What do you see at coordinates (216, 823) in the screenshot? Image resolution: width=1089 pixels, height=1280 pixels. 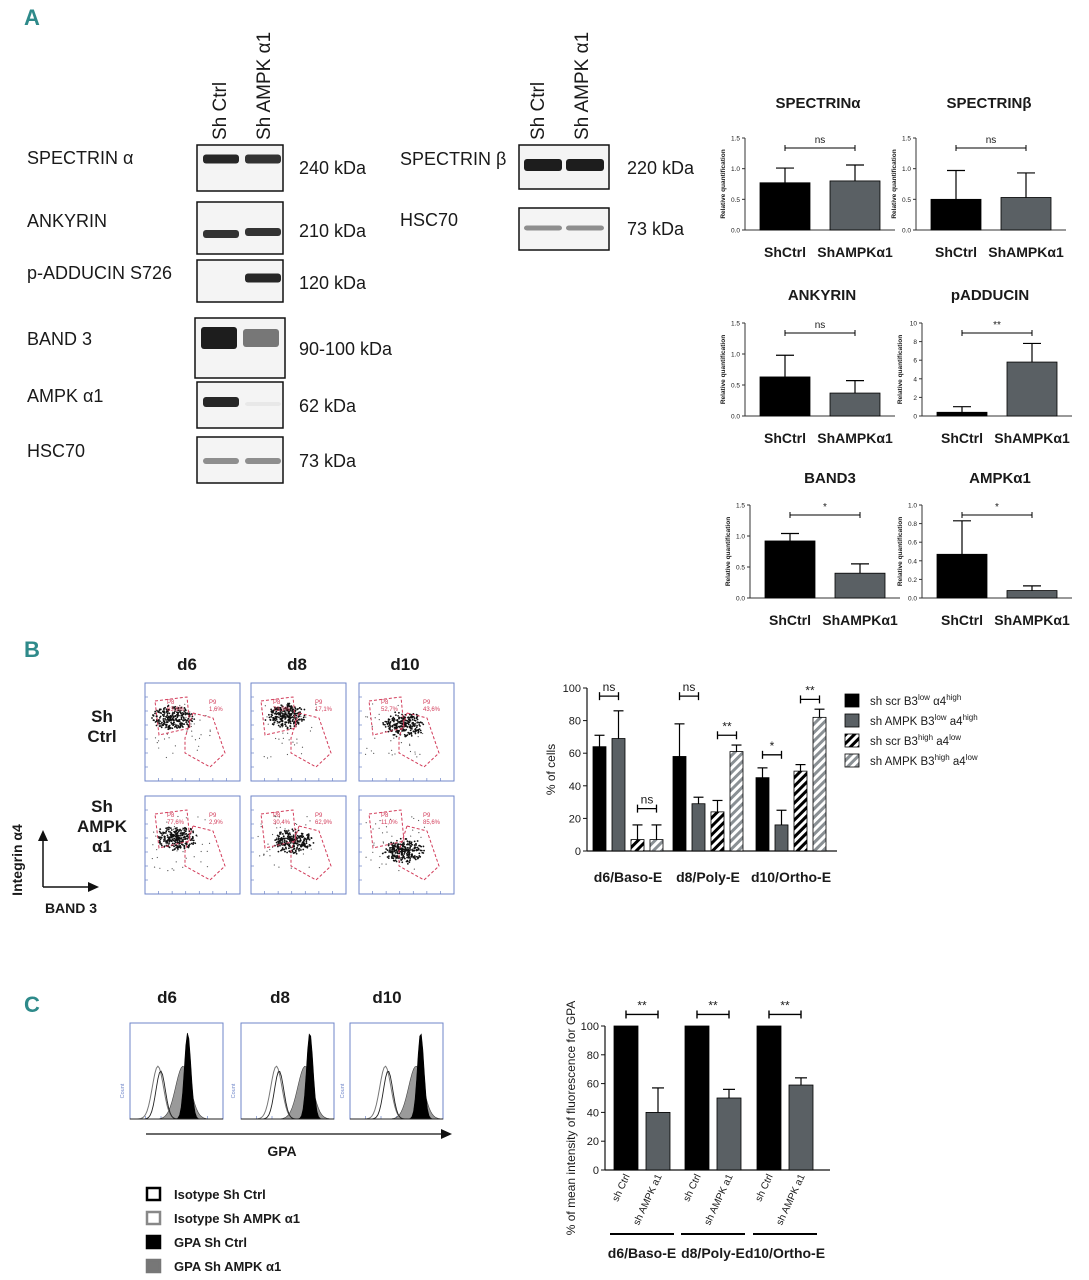 I see `gate-value: 2,9%` at bounding box center [216, 823].